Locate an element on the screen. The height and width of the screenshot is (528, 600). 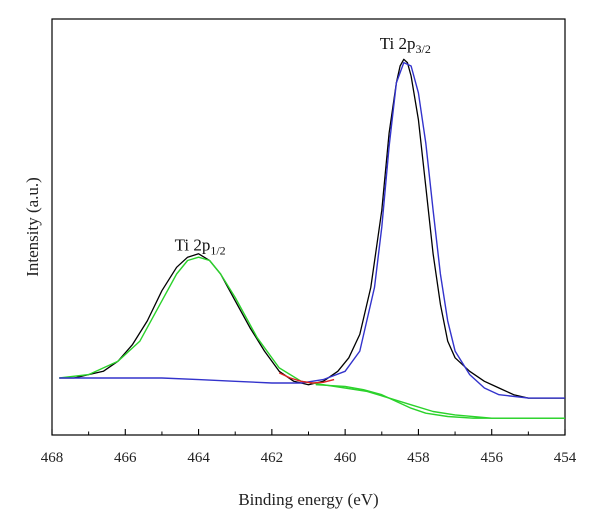
x-tick-label: 464 is located at coordinates (198, 458).